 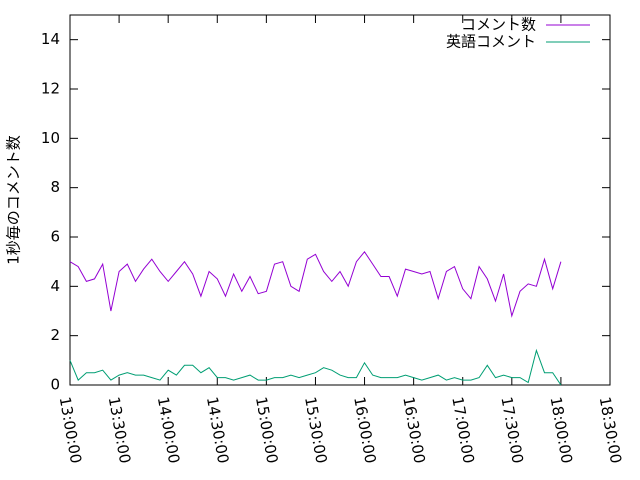 What do you see at coordinates (55, 286) in the screenshot?
I see `y-tick-label: 4` at bounding box center [55, 286].